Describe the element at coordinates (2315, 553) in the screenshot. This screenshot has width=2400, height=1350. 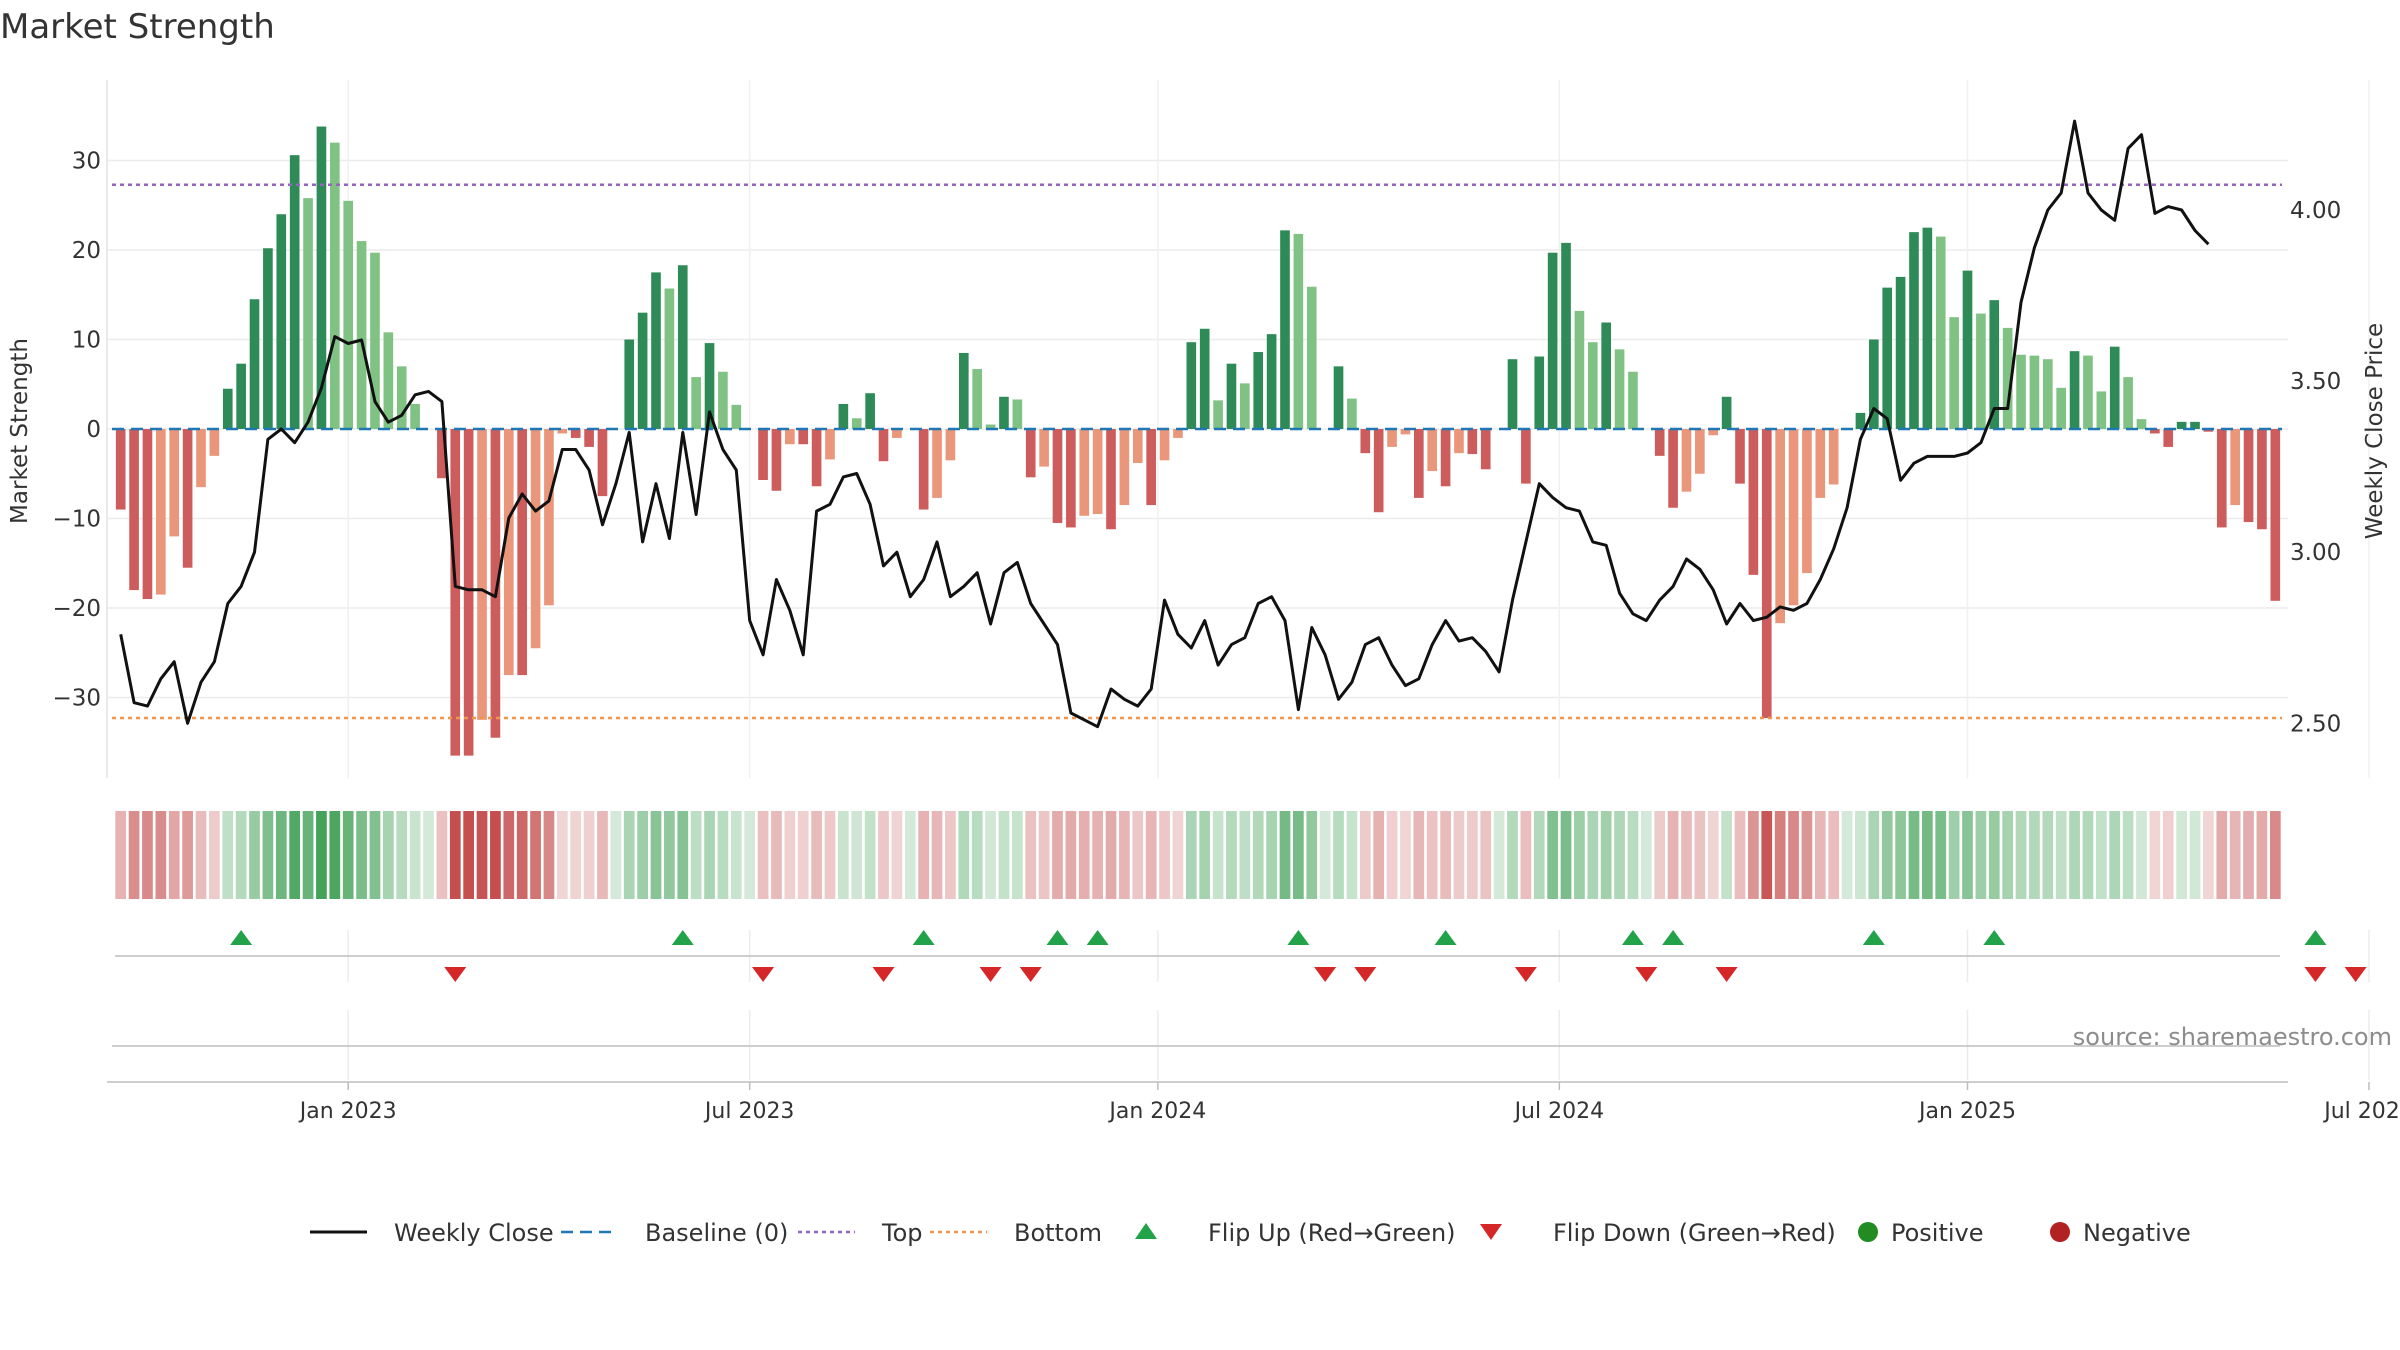
I see `y2-tick-label: 3.00` at that location.